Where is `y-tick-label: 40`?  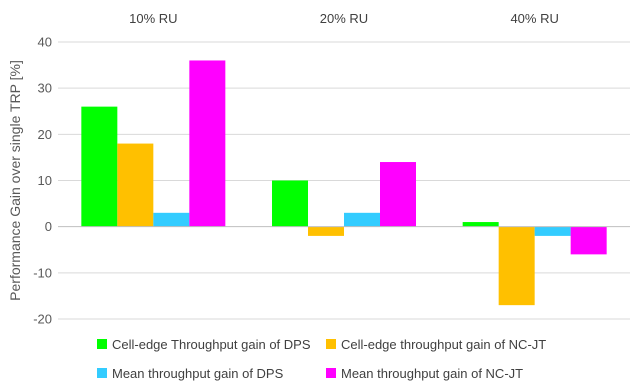 y-tick-label: 40 is located at coordinates (45, 42).